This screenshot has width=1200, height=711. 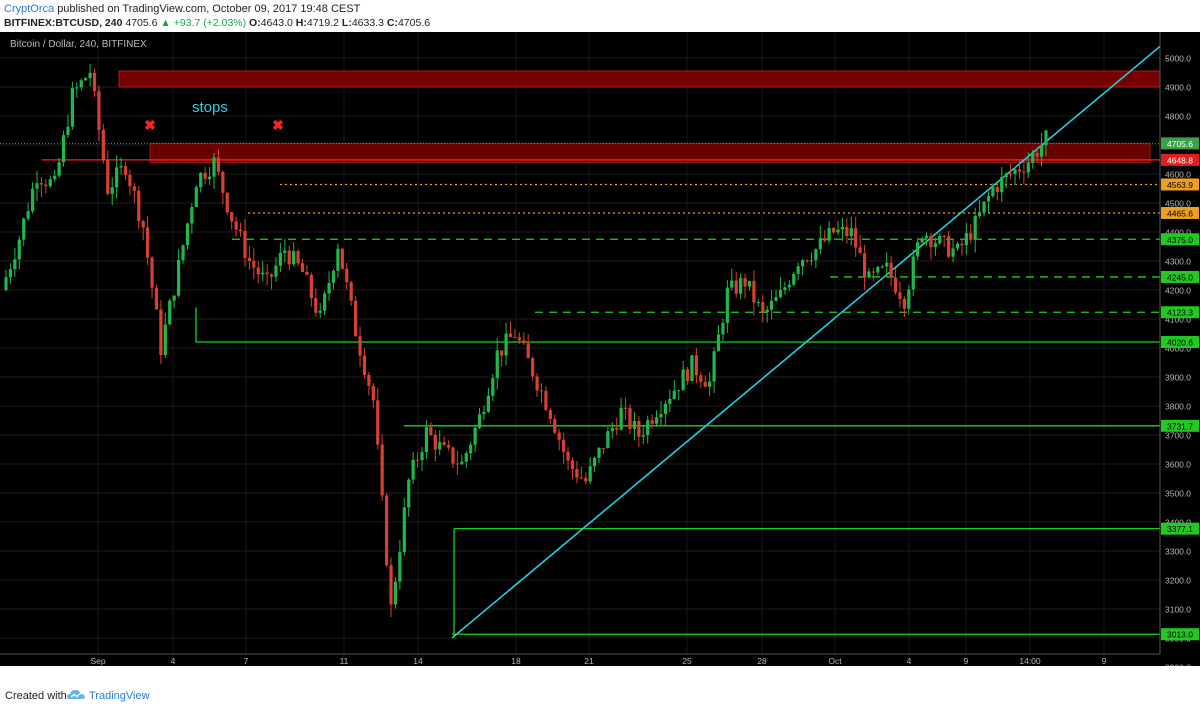 What do you see at coordinates (150, 125) in the screenshot?
I see `stop-marker-icon: ✖` at bounding box center [150, 125].